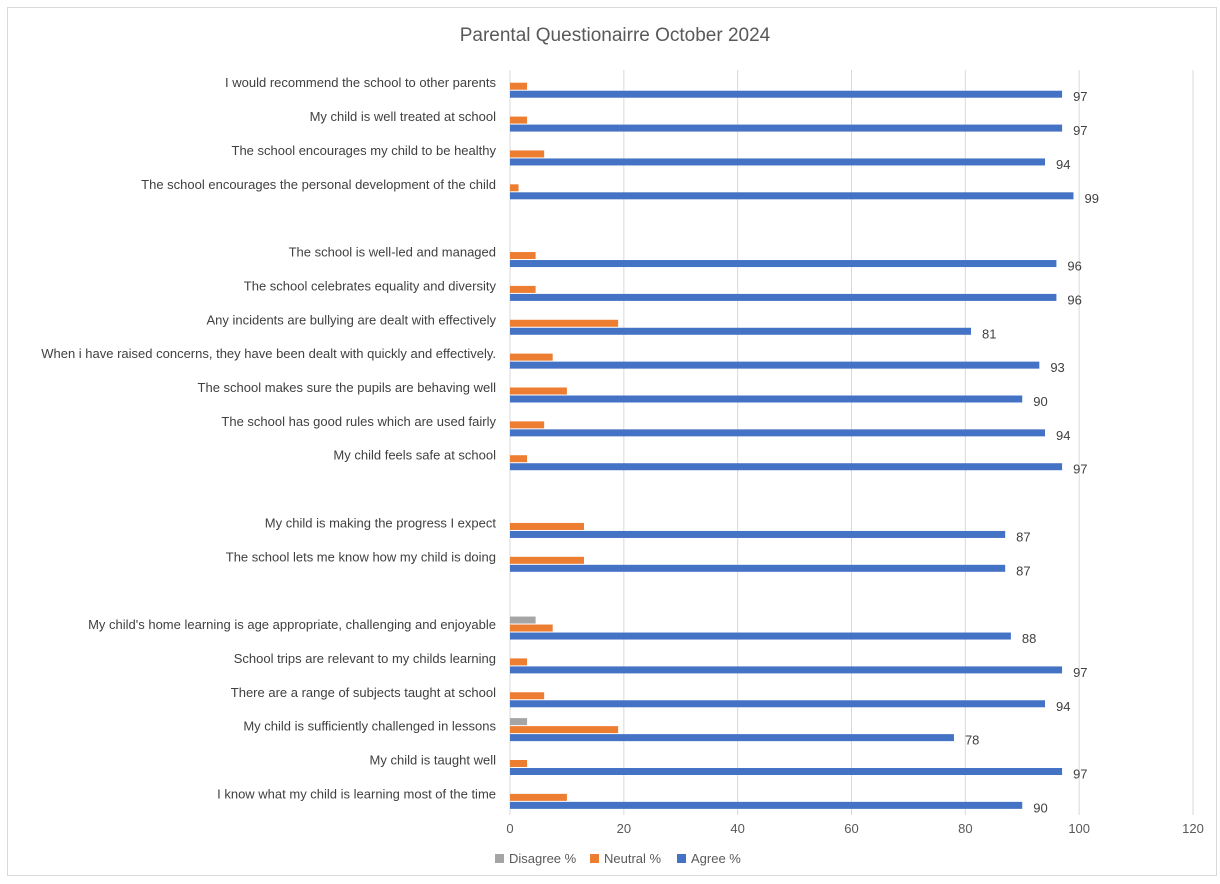  I want to click on legend-swatch-agree, so click(681, 858).